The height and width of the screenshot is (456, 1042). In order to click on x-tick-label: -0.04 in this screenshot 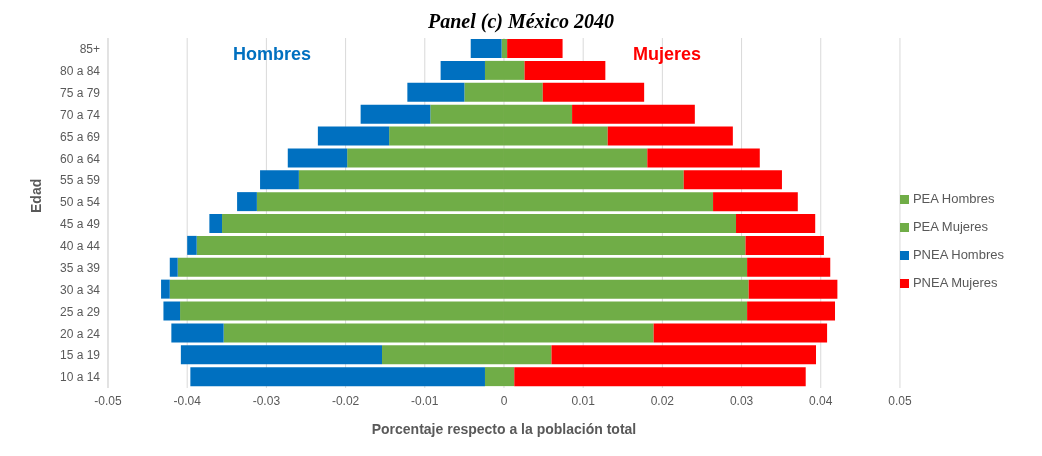, I will do `click(187, 400)`.